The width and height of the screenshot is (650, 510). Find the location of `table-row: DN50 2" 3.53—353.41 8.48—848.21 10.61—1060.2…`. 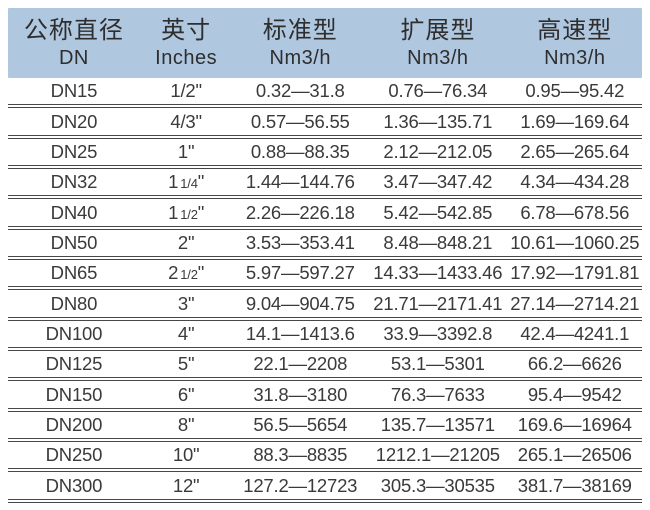

table-row: DN50 2" 3.53—353.41 8.48—848.21 10.61—1060.2… is located at coordinates (325, 245).